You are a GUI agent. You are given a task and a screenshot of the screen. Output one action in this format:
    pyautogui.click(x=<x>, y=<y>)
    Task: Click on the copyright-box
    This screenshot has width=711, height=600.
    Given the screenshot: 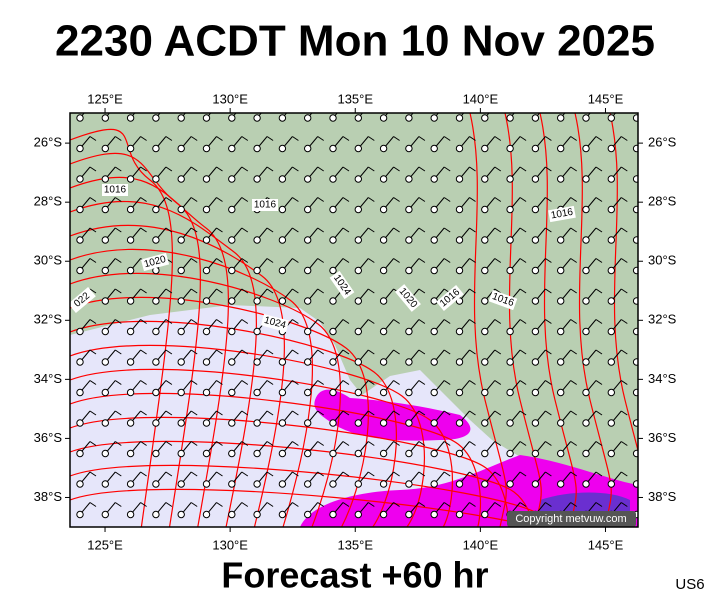 What is the action you would take?
    pyautogui.click(x=571, y=519)
    